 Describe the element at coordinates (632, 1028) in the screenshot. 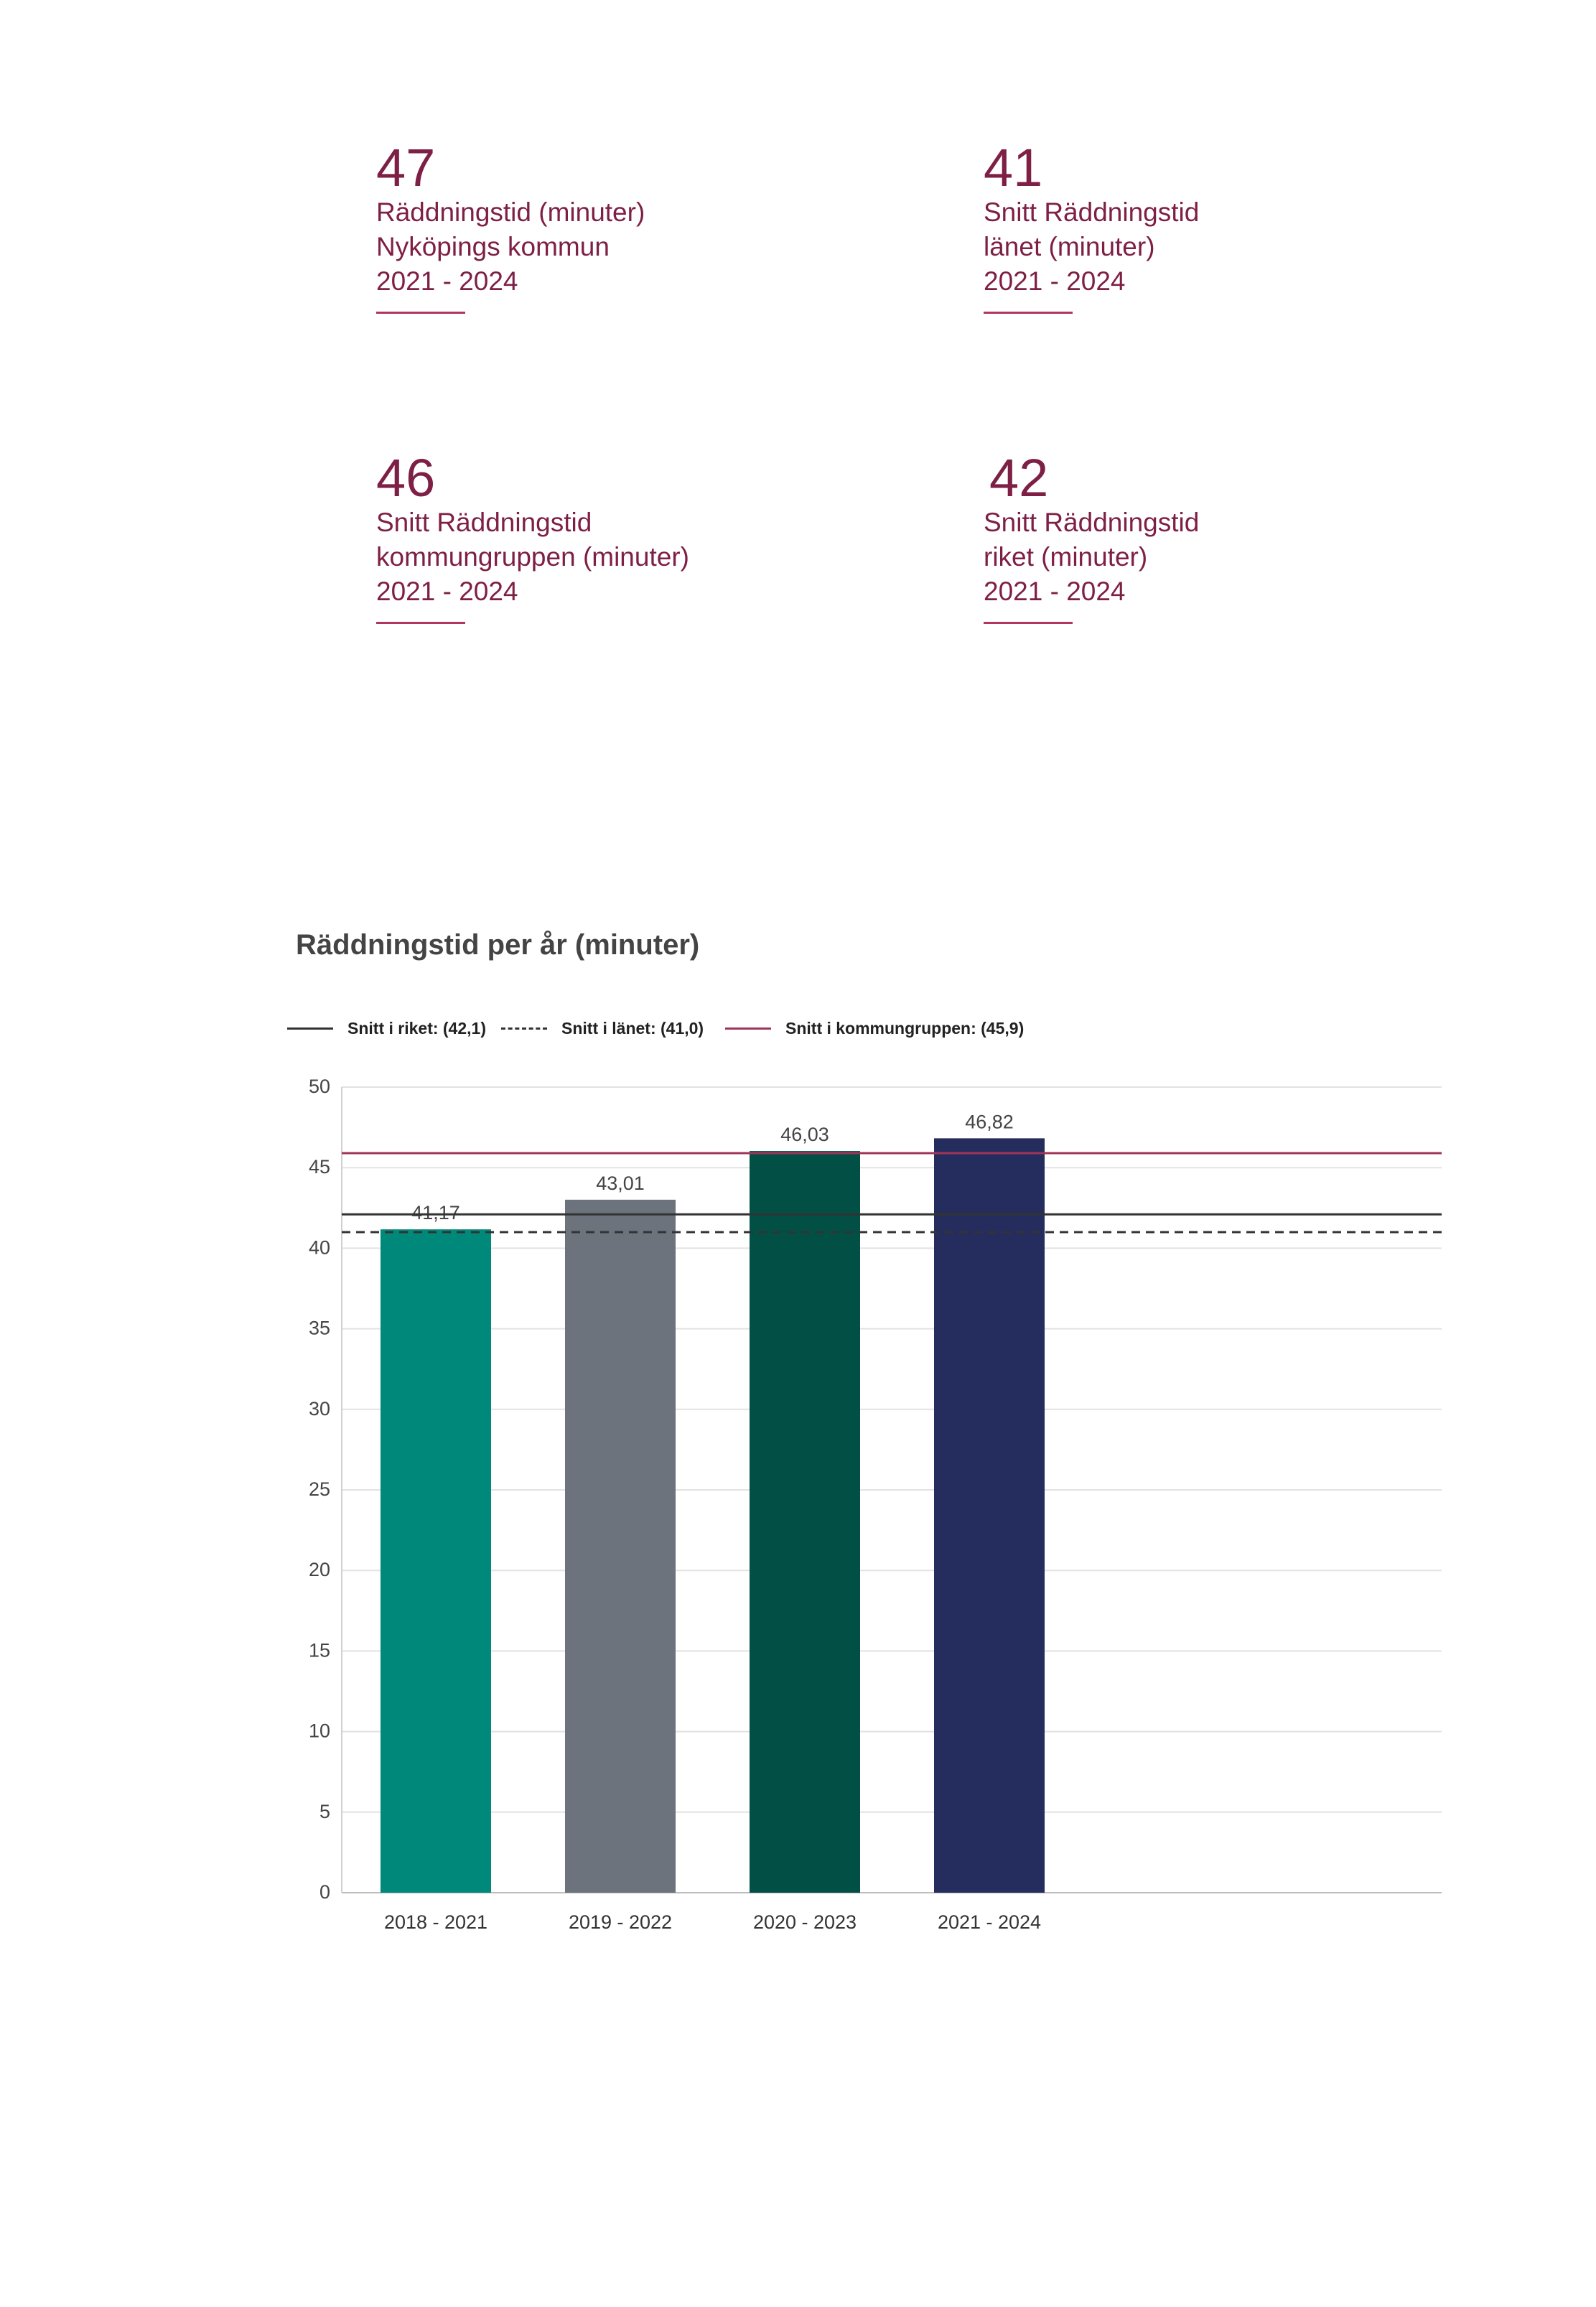

I see `legend-label: Snitt i länet: (41,0)` at that location.